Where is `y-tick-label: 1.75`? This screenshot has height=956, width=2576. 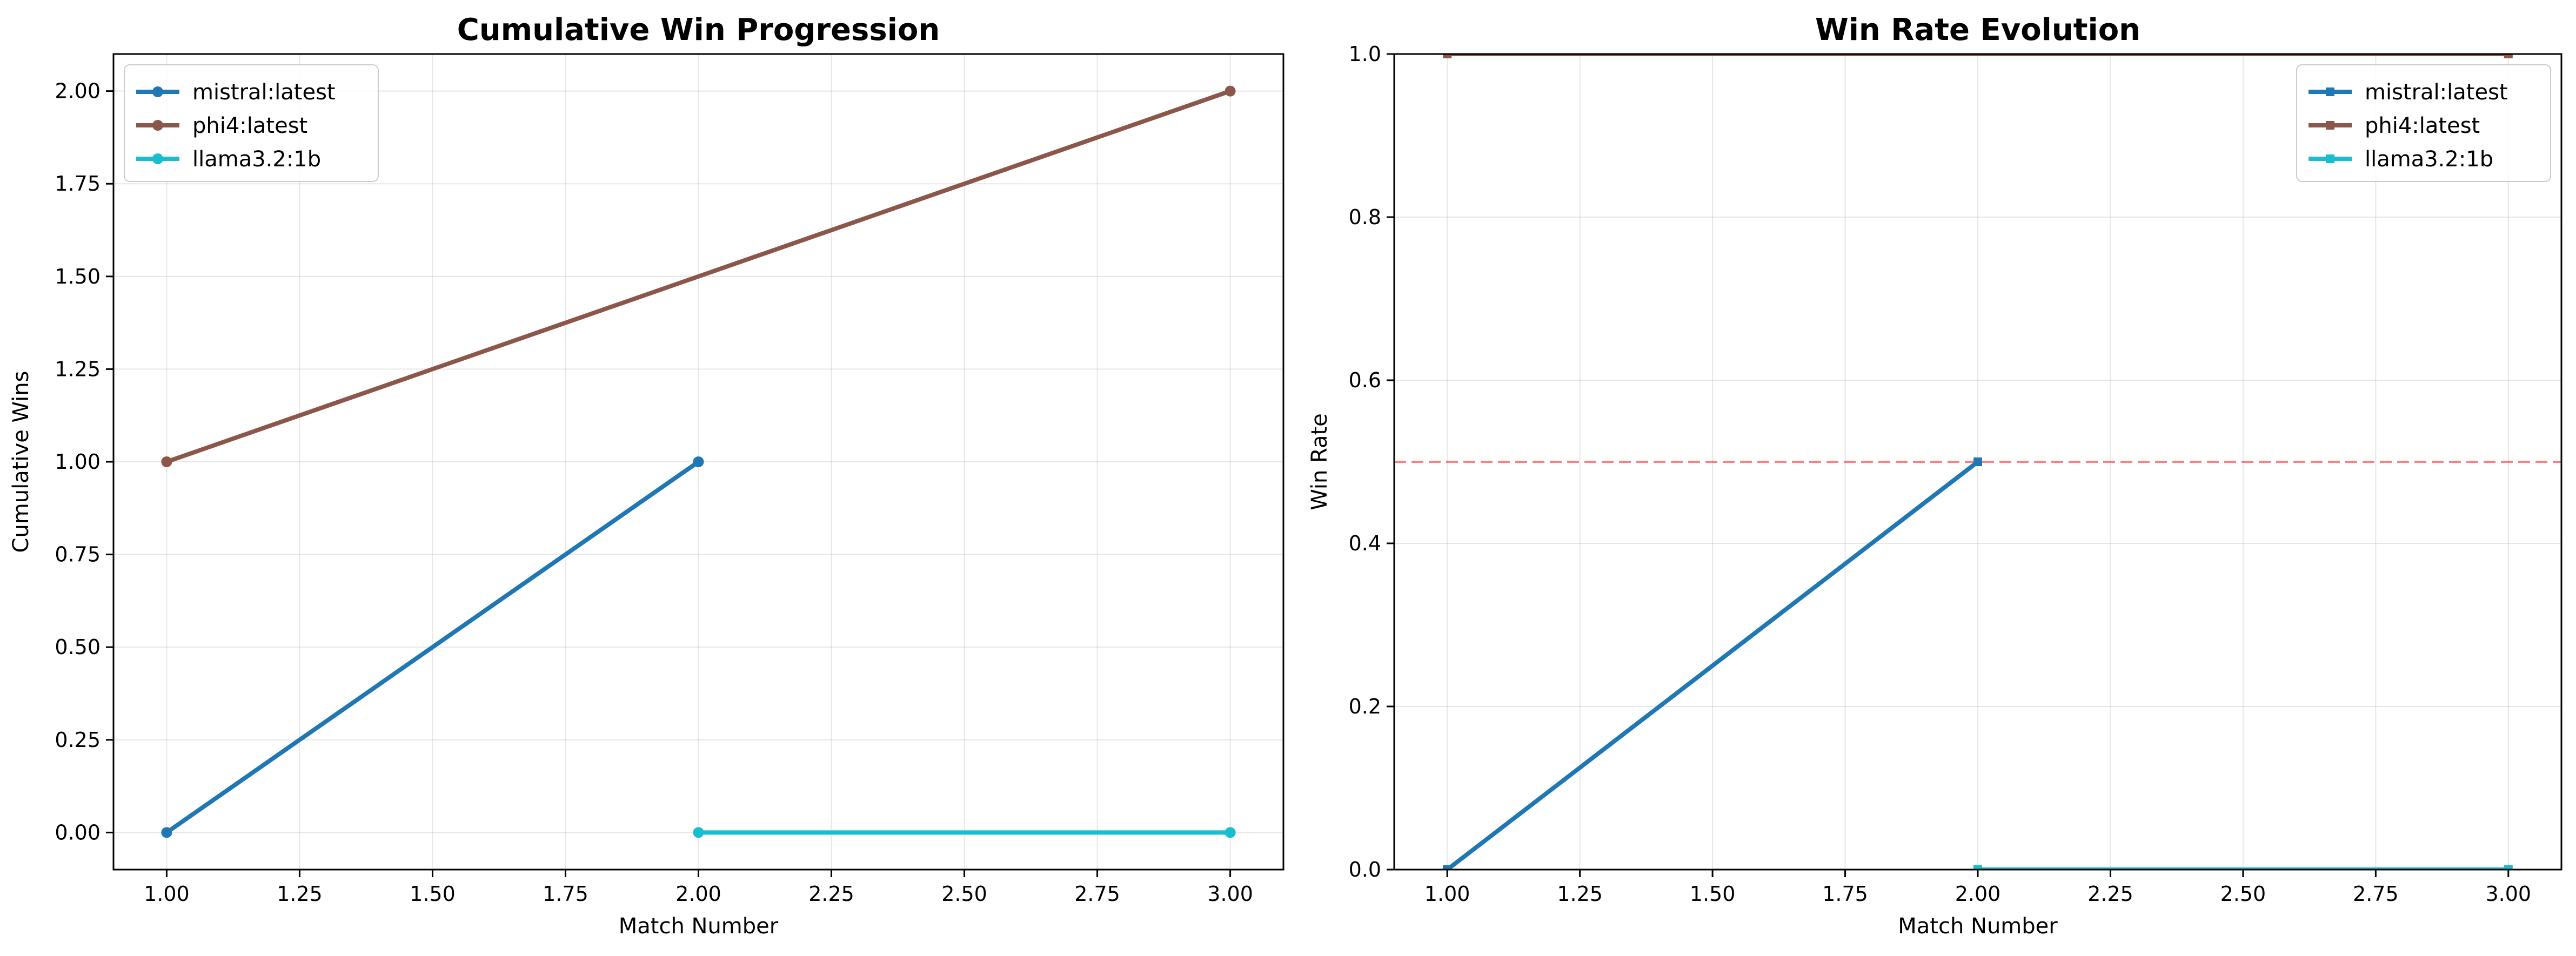 y-tick-label: 1.75 is located at coordinates (78, 184).